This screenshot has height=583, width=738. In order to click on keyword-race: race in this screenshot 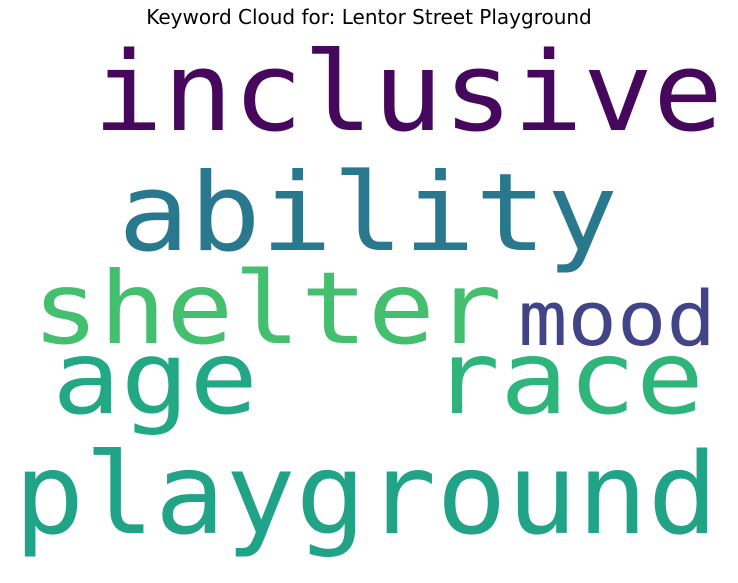, I will do `click(568, 378)`.